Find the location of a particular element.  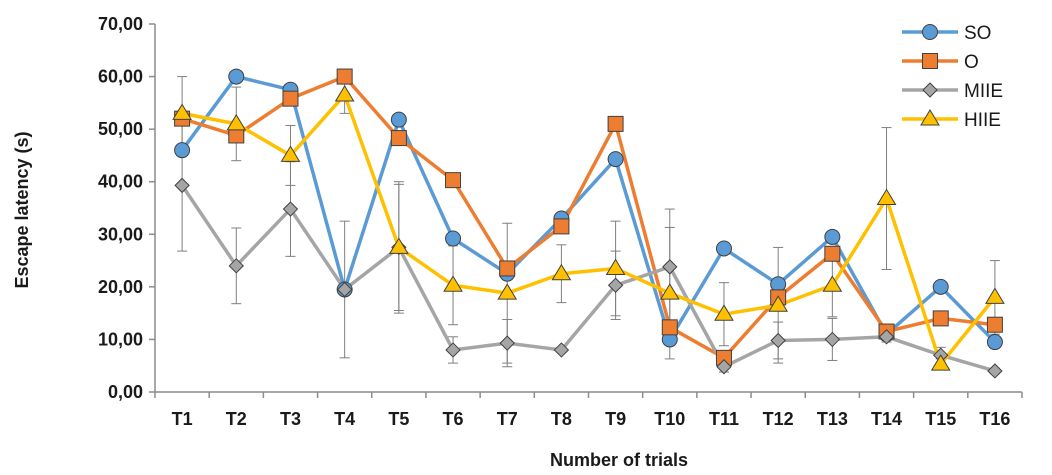

x-tick-label: T6 is located at coordinates (453, 419).